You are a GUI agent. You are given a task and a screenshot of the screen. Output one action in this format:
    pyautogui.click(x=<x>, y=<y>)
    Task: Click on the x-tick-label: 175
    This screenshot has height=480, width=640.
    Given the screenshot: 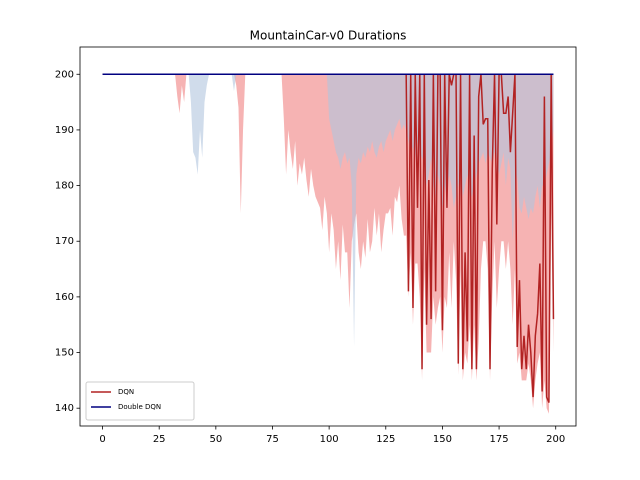 What is the action you would take?
    pyautogui.click(x=499, y=439)
    